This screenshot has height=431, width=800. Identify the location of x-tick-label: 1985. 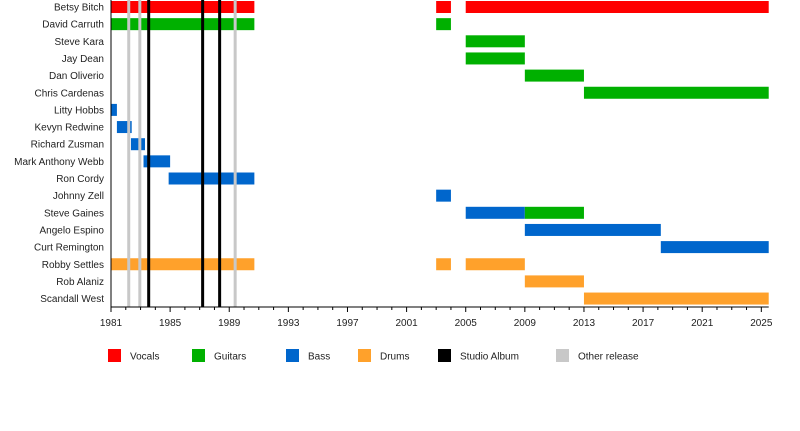
(170, 323).